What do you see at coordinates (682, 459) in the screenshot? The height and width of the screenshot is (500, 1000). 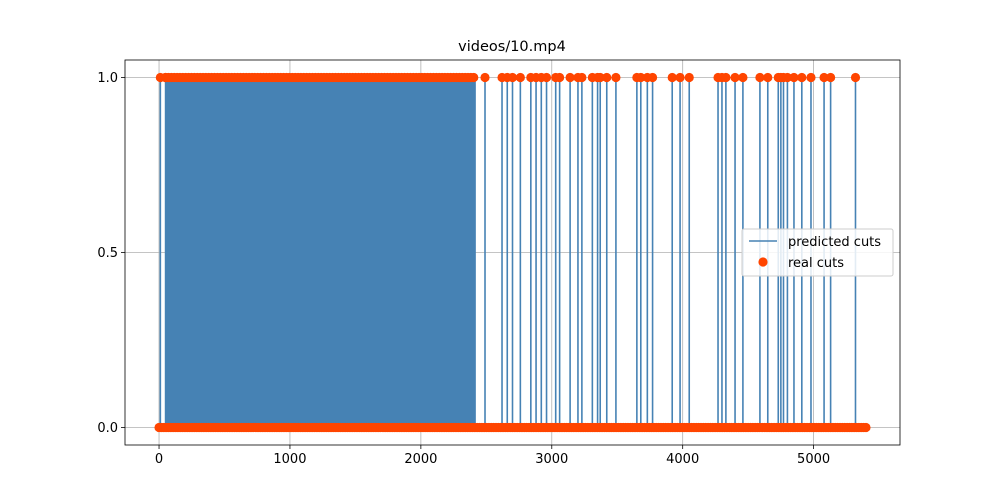 I see `x-tick-label: 4000` at bounding box center [682, 459].